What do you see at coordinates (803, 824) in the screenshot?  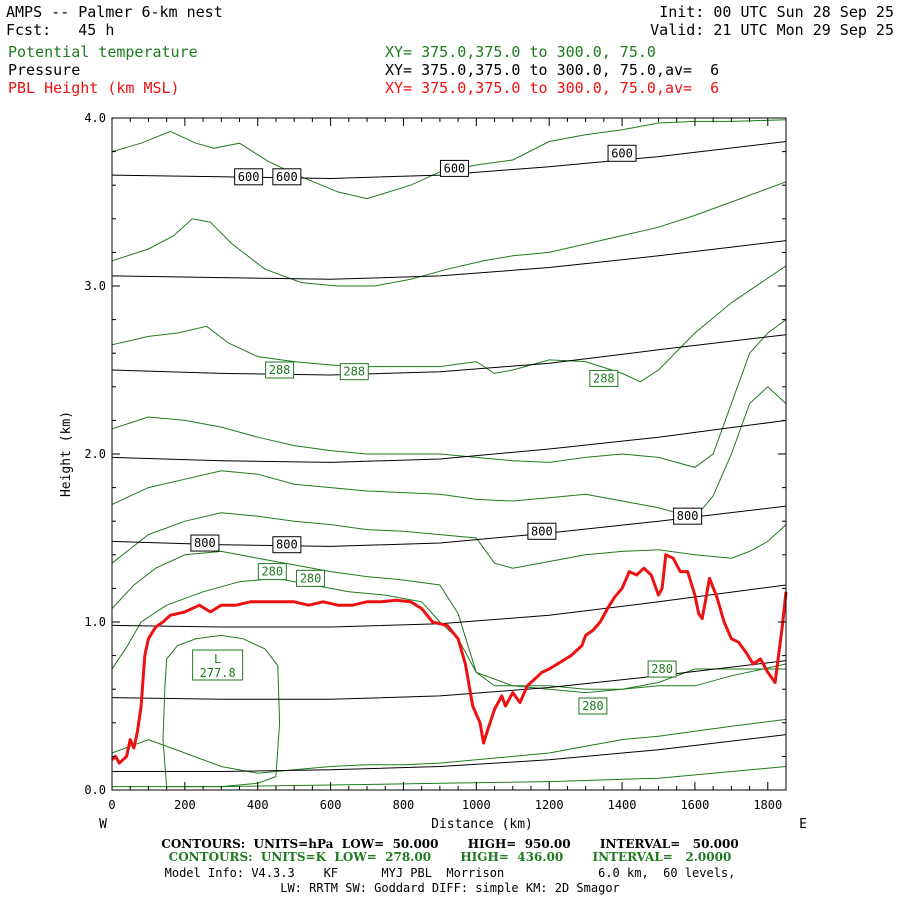 I see `east-label: E` at bounding box center [803, 824].